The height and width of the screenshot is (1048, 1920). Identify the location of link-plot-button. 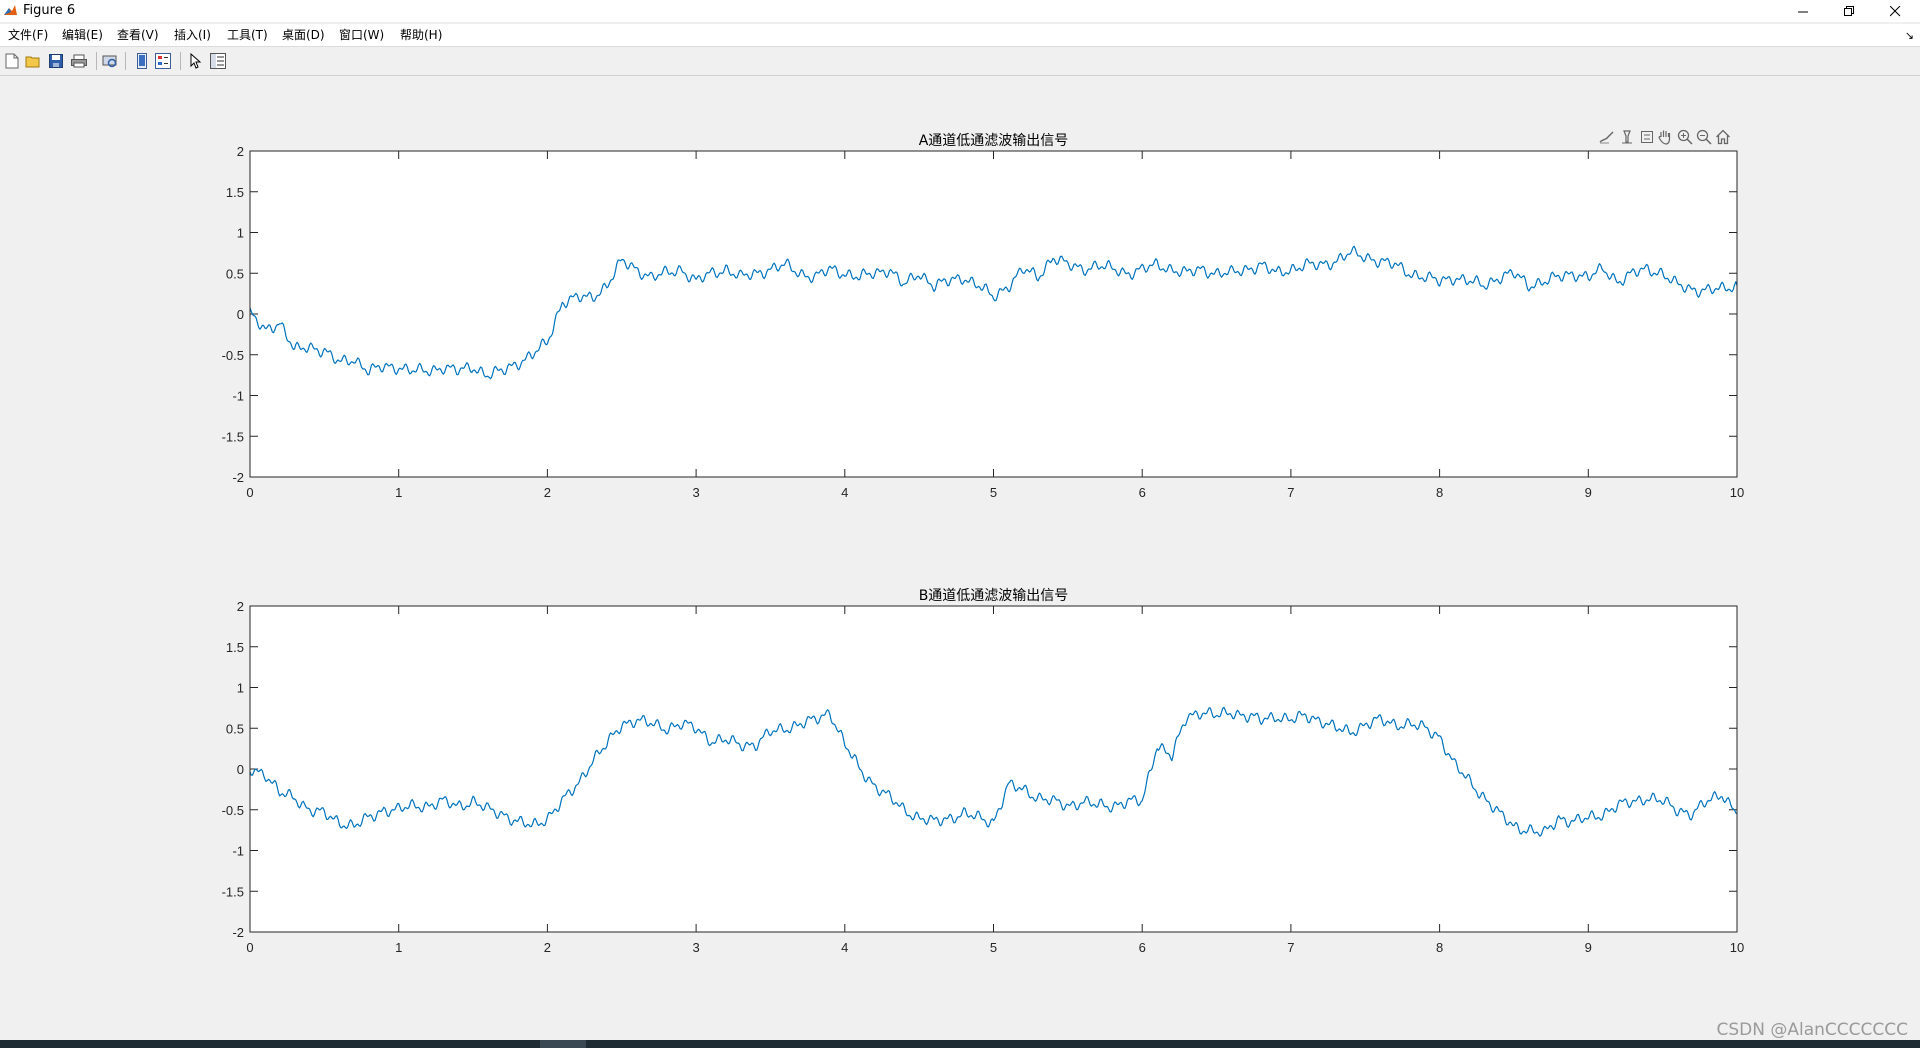
(142, 61).